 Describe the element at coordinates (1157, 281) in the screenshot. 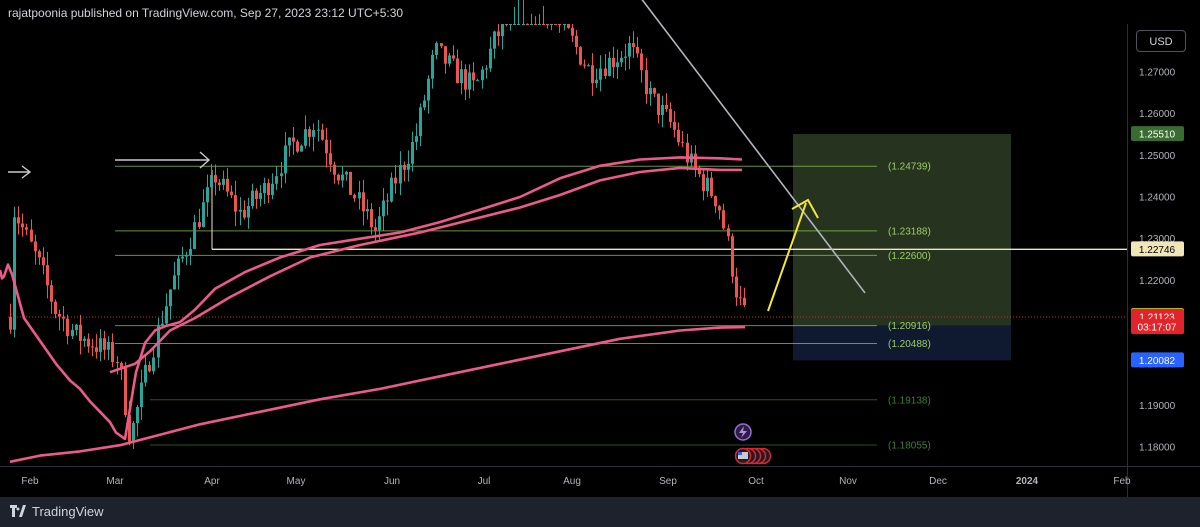

I see `y-tick-label: 1.22000` at that location.